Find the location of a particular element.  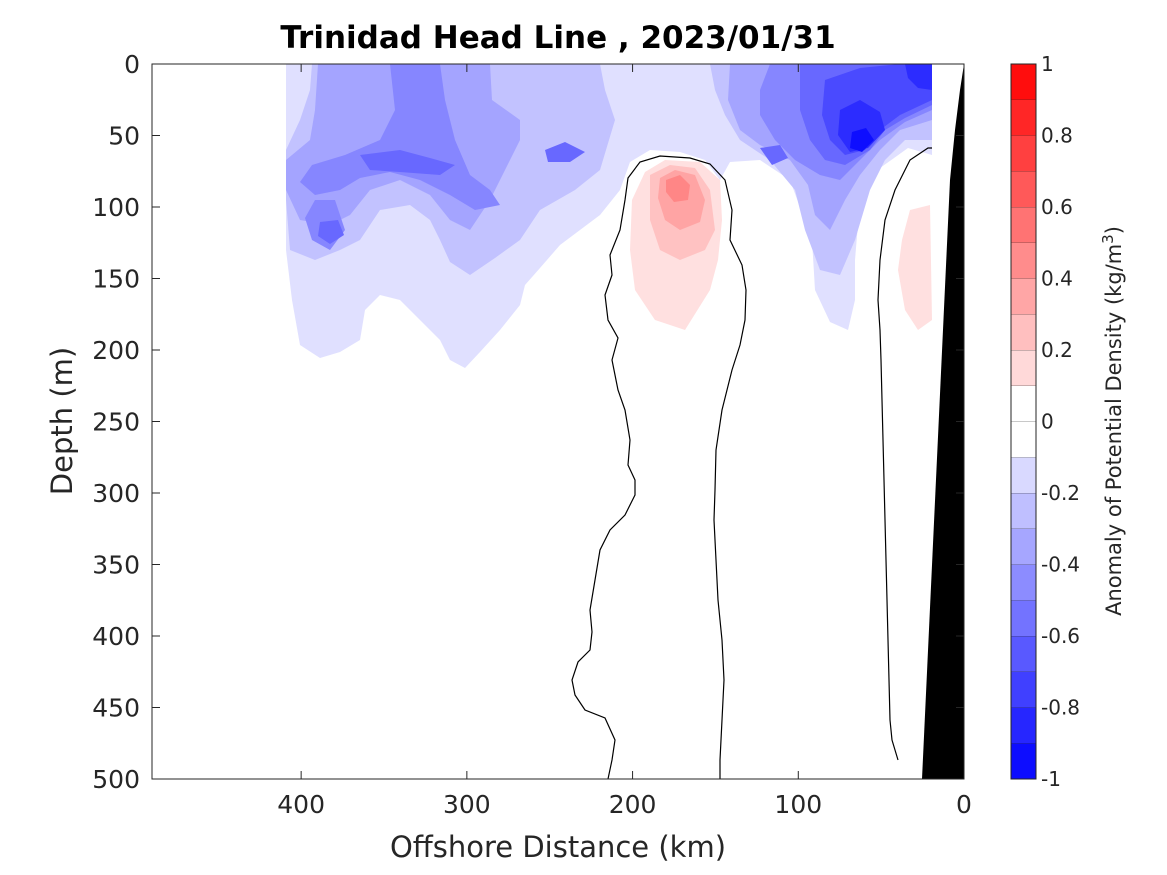

zero-contour-east is located at coordinates (904, 454).